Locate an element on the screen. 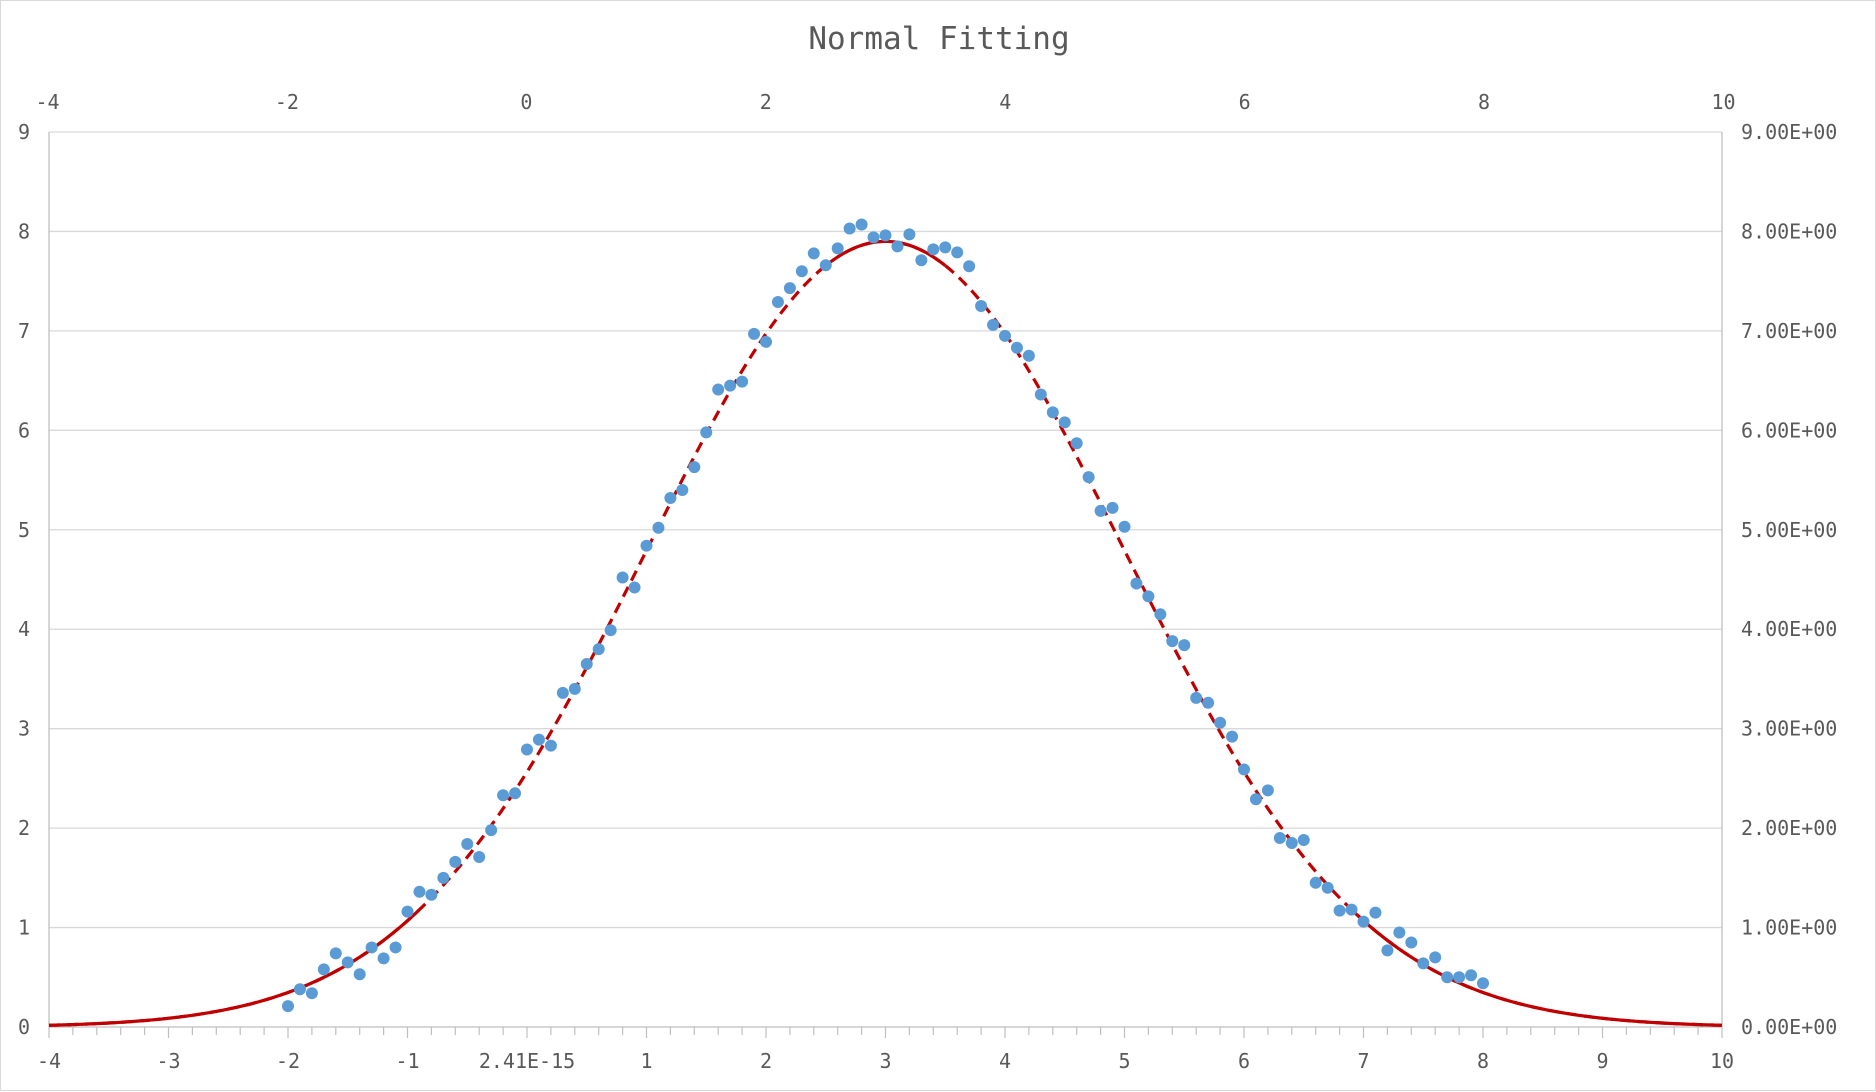 This screenshot has width=1876, height=1092. x-top-tick-label: 2 is located at coordinates (766, 102).